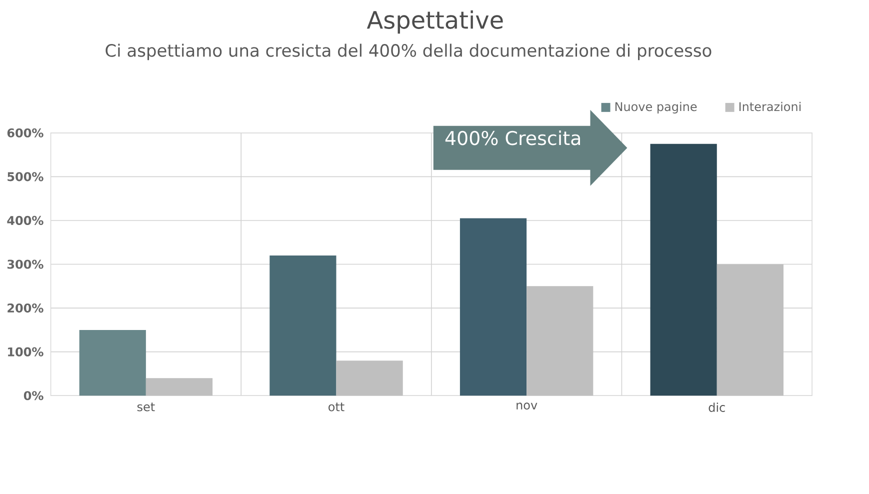  Describe the element at coordinates (146, 407) in the screenshot. I see `x-tick-label: set` at that location.